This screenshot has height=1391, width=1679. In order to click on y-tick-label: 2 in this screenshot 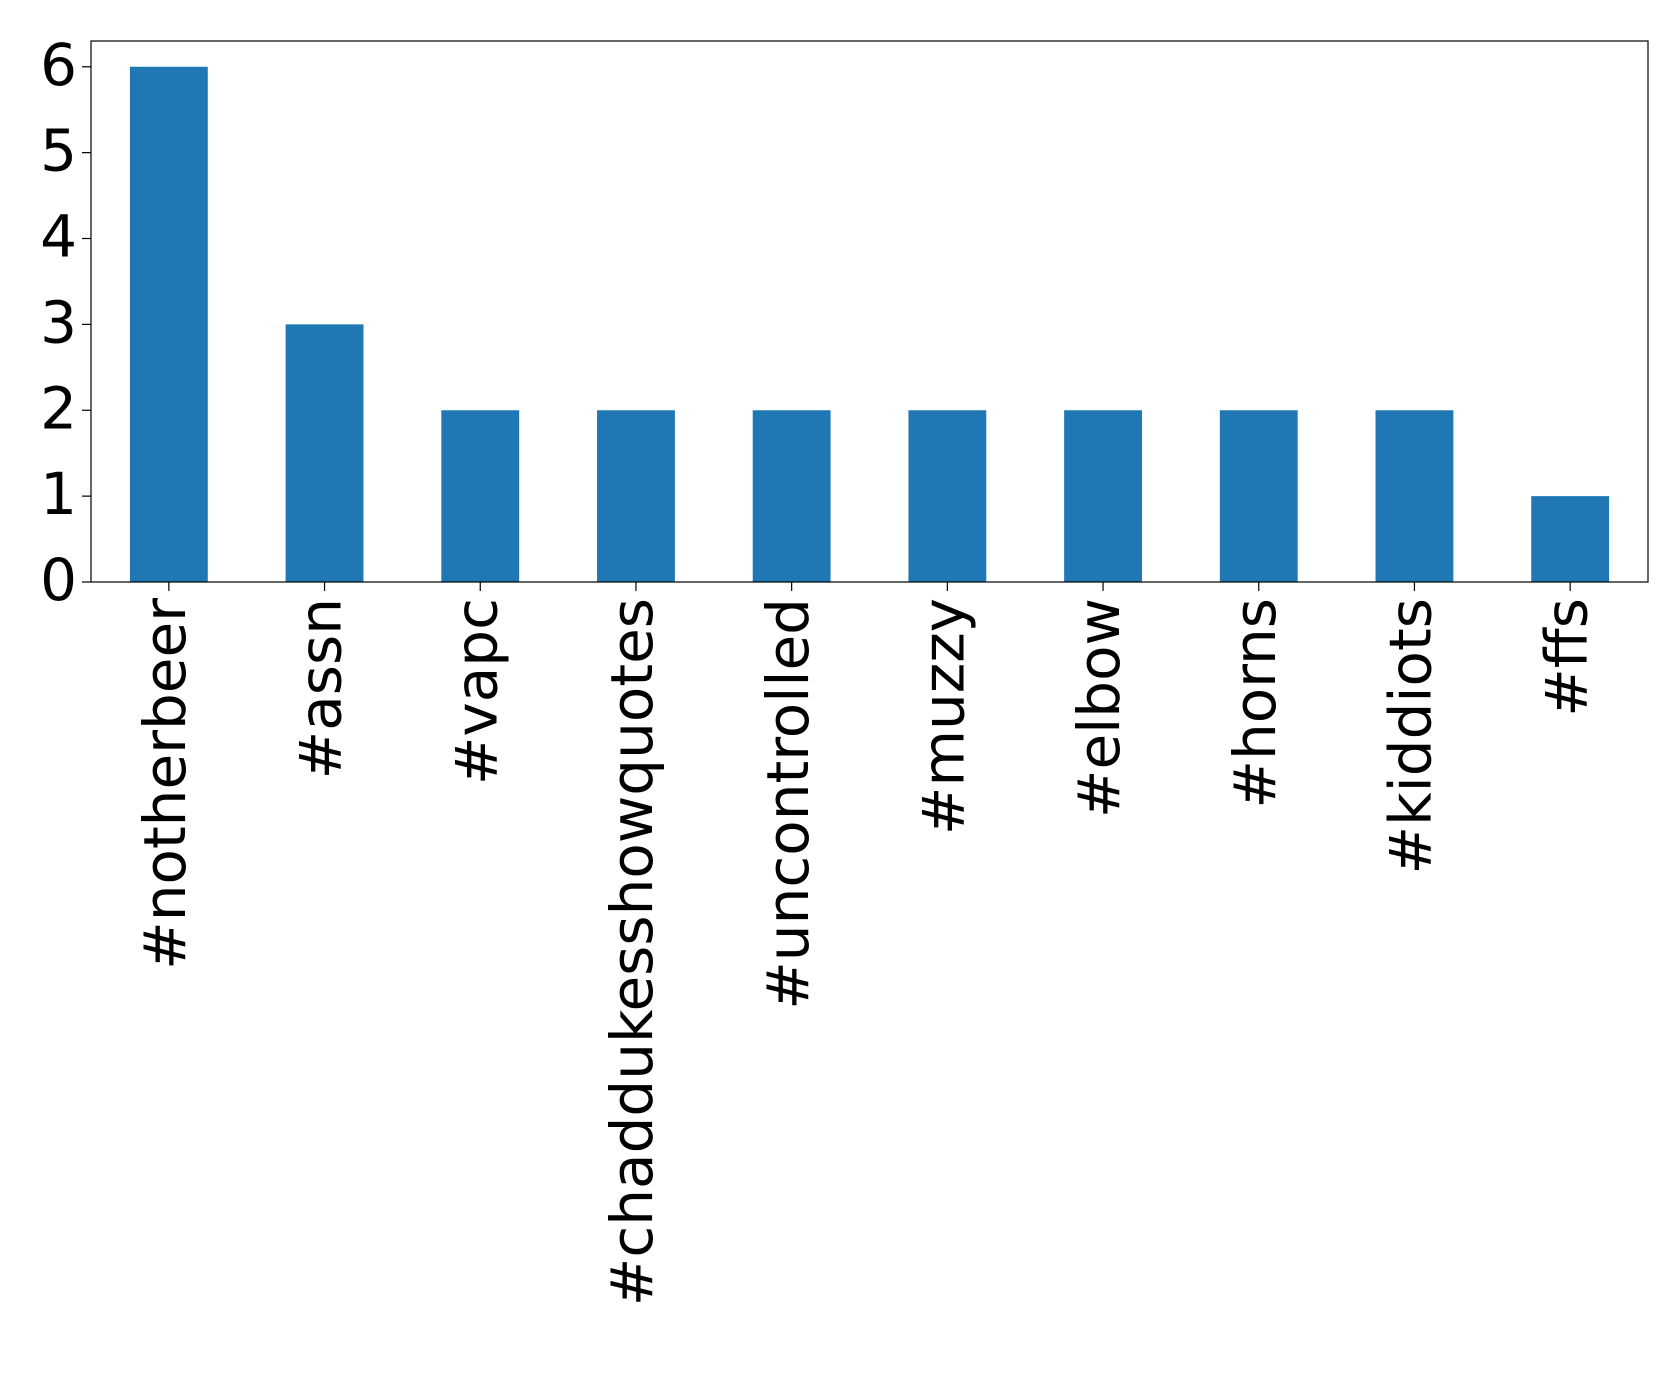, I will do `click(58, 408)`.